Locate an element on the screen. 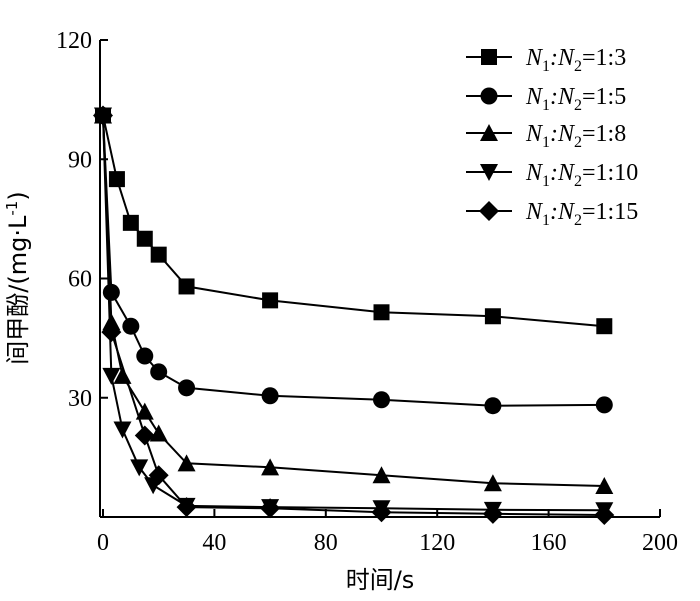 The width and height of the screenshot is (700, 601). x-tick-label: 120 is located at coordinates (437, 543).